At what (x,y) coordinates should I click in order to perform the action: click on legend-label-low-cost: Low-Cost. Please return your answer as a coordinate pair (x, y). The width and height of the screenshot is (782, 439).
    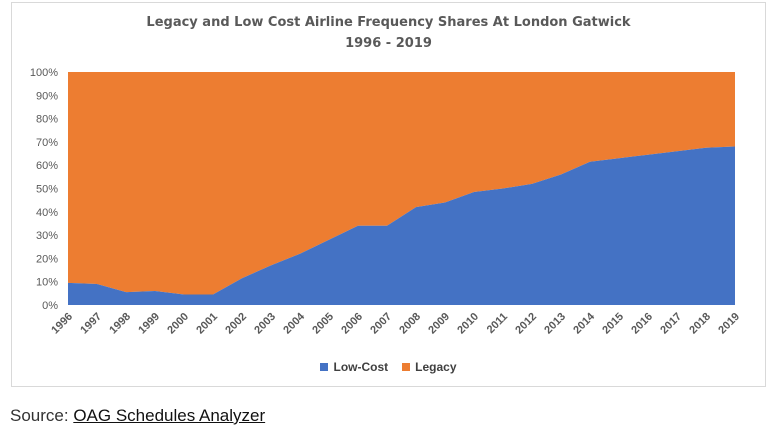
    Looking at the image, I should click on (361, 367).